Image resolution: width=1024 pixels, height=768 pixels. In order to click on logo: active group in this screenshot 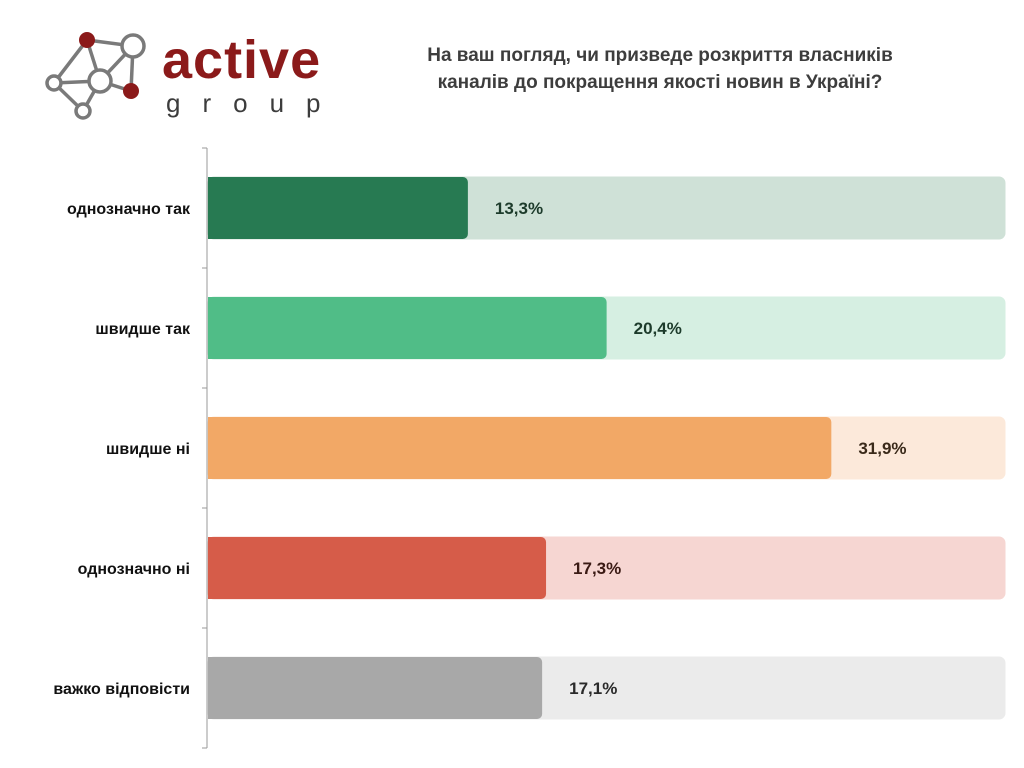, I will do `click(194, 78)`.